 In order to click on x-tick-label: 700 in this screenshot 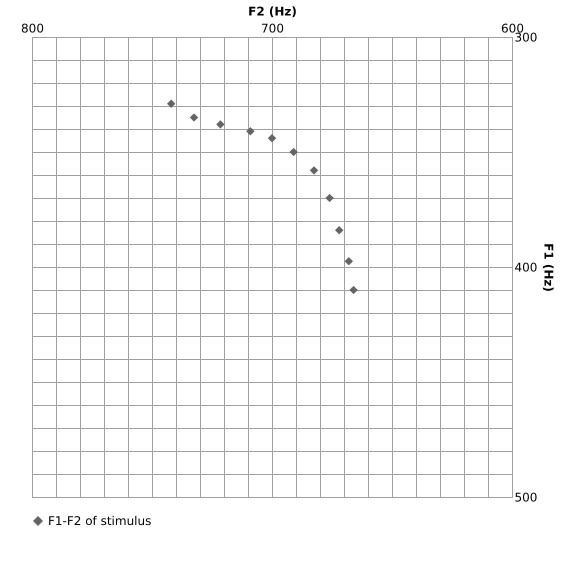, I will do `click(272, 29)`.